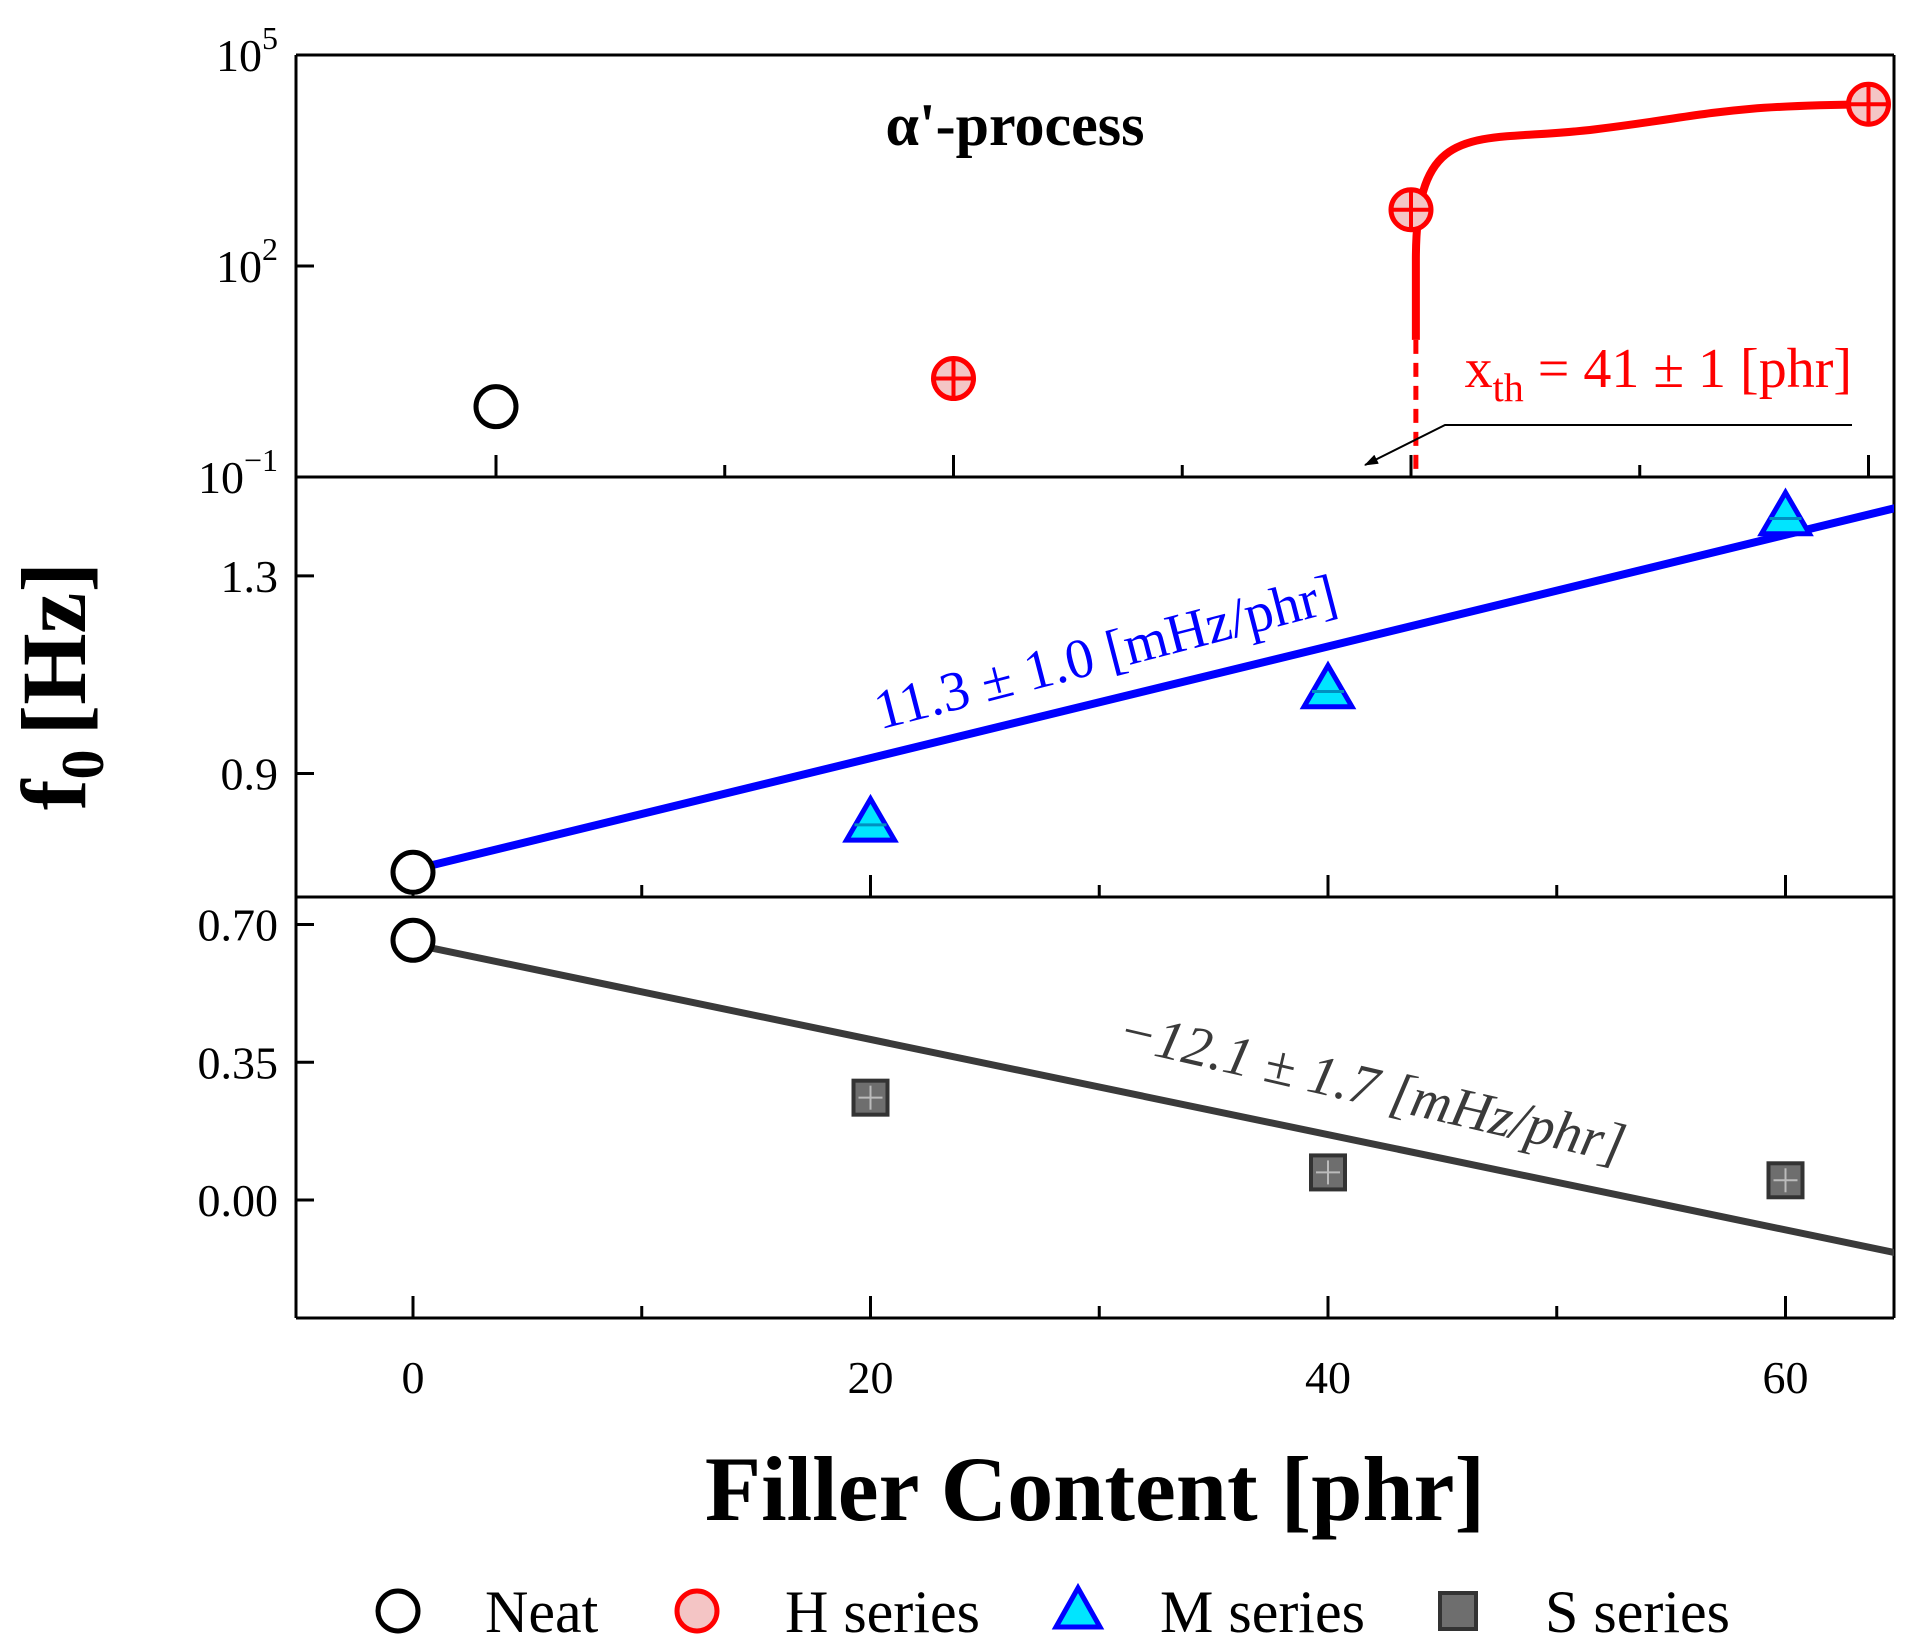  What do you see at coordinates (1658, 374) in the screenshot?
I see `threshold-label: xth = 41 ± 1 [phr]` at bounding box center [1658, 374].